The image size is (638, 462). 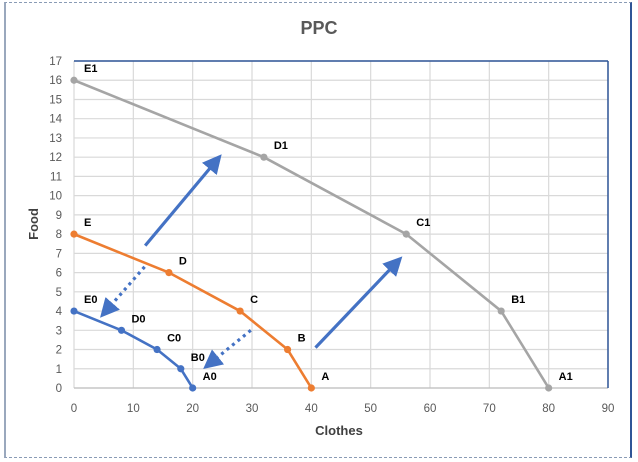 I want to click on y-tick-label: 12, so click(x=55, y=158).